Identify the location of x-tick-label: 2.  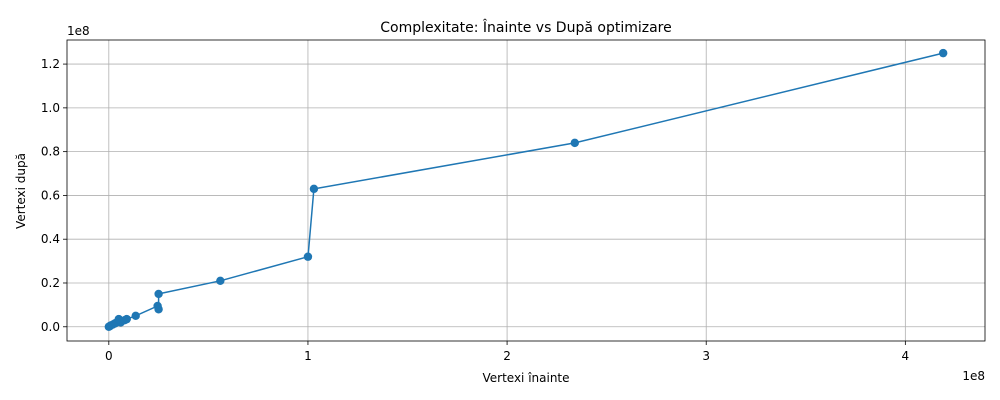
(507, 356).